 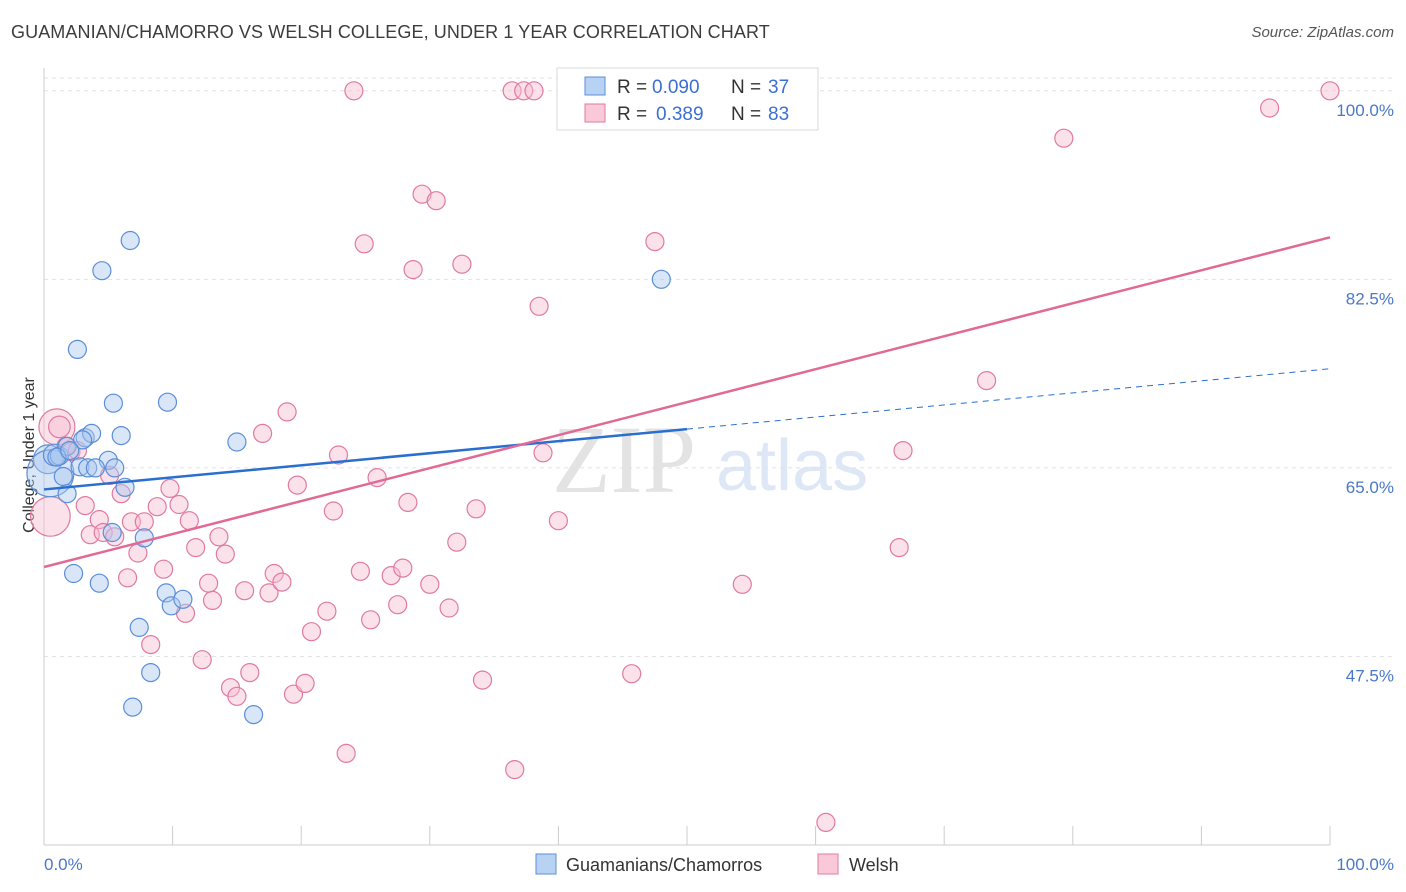 I want to click on y-tick-label-0: 47.5%, so click(x=1370, y=675).